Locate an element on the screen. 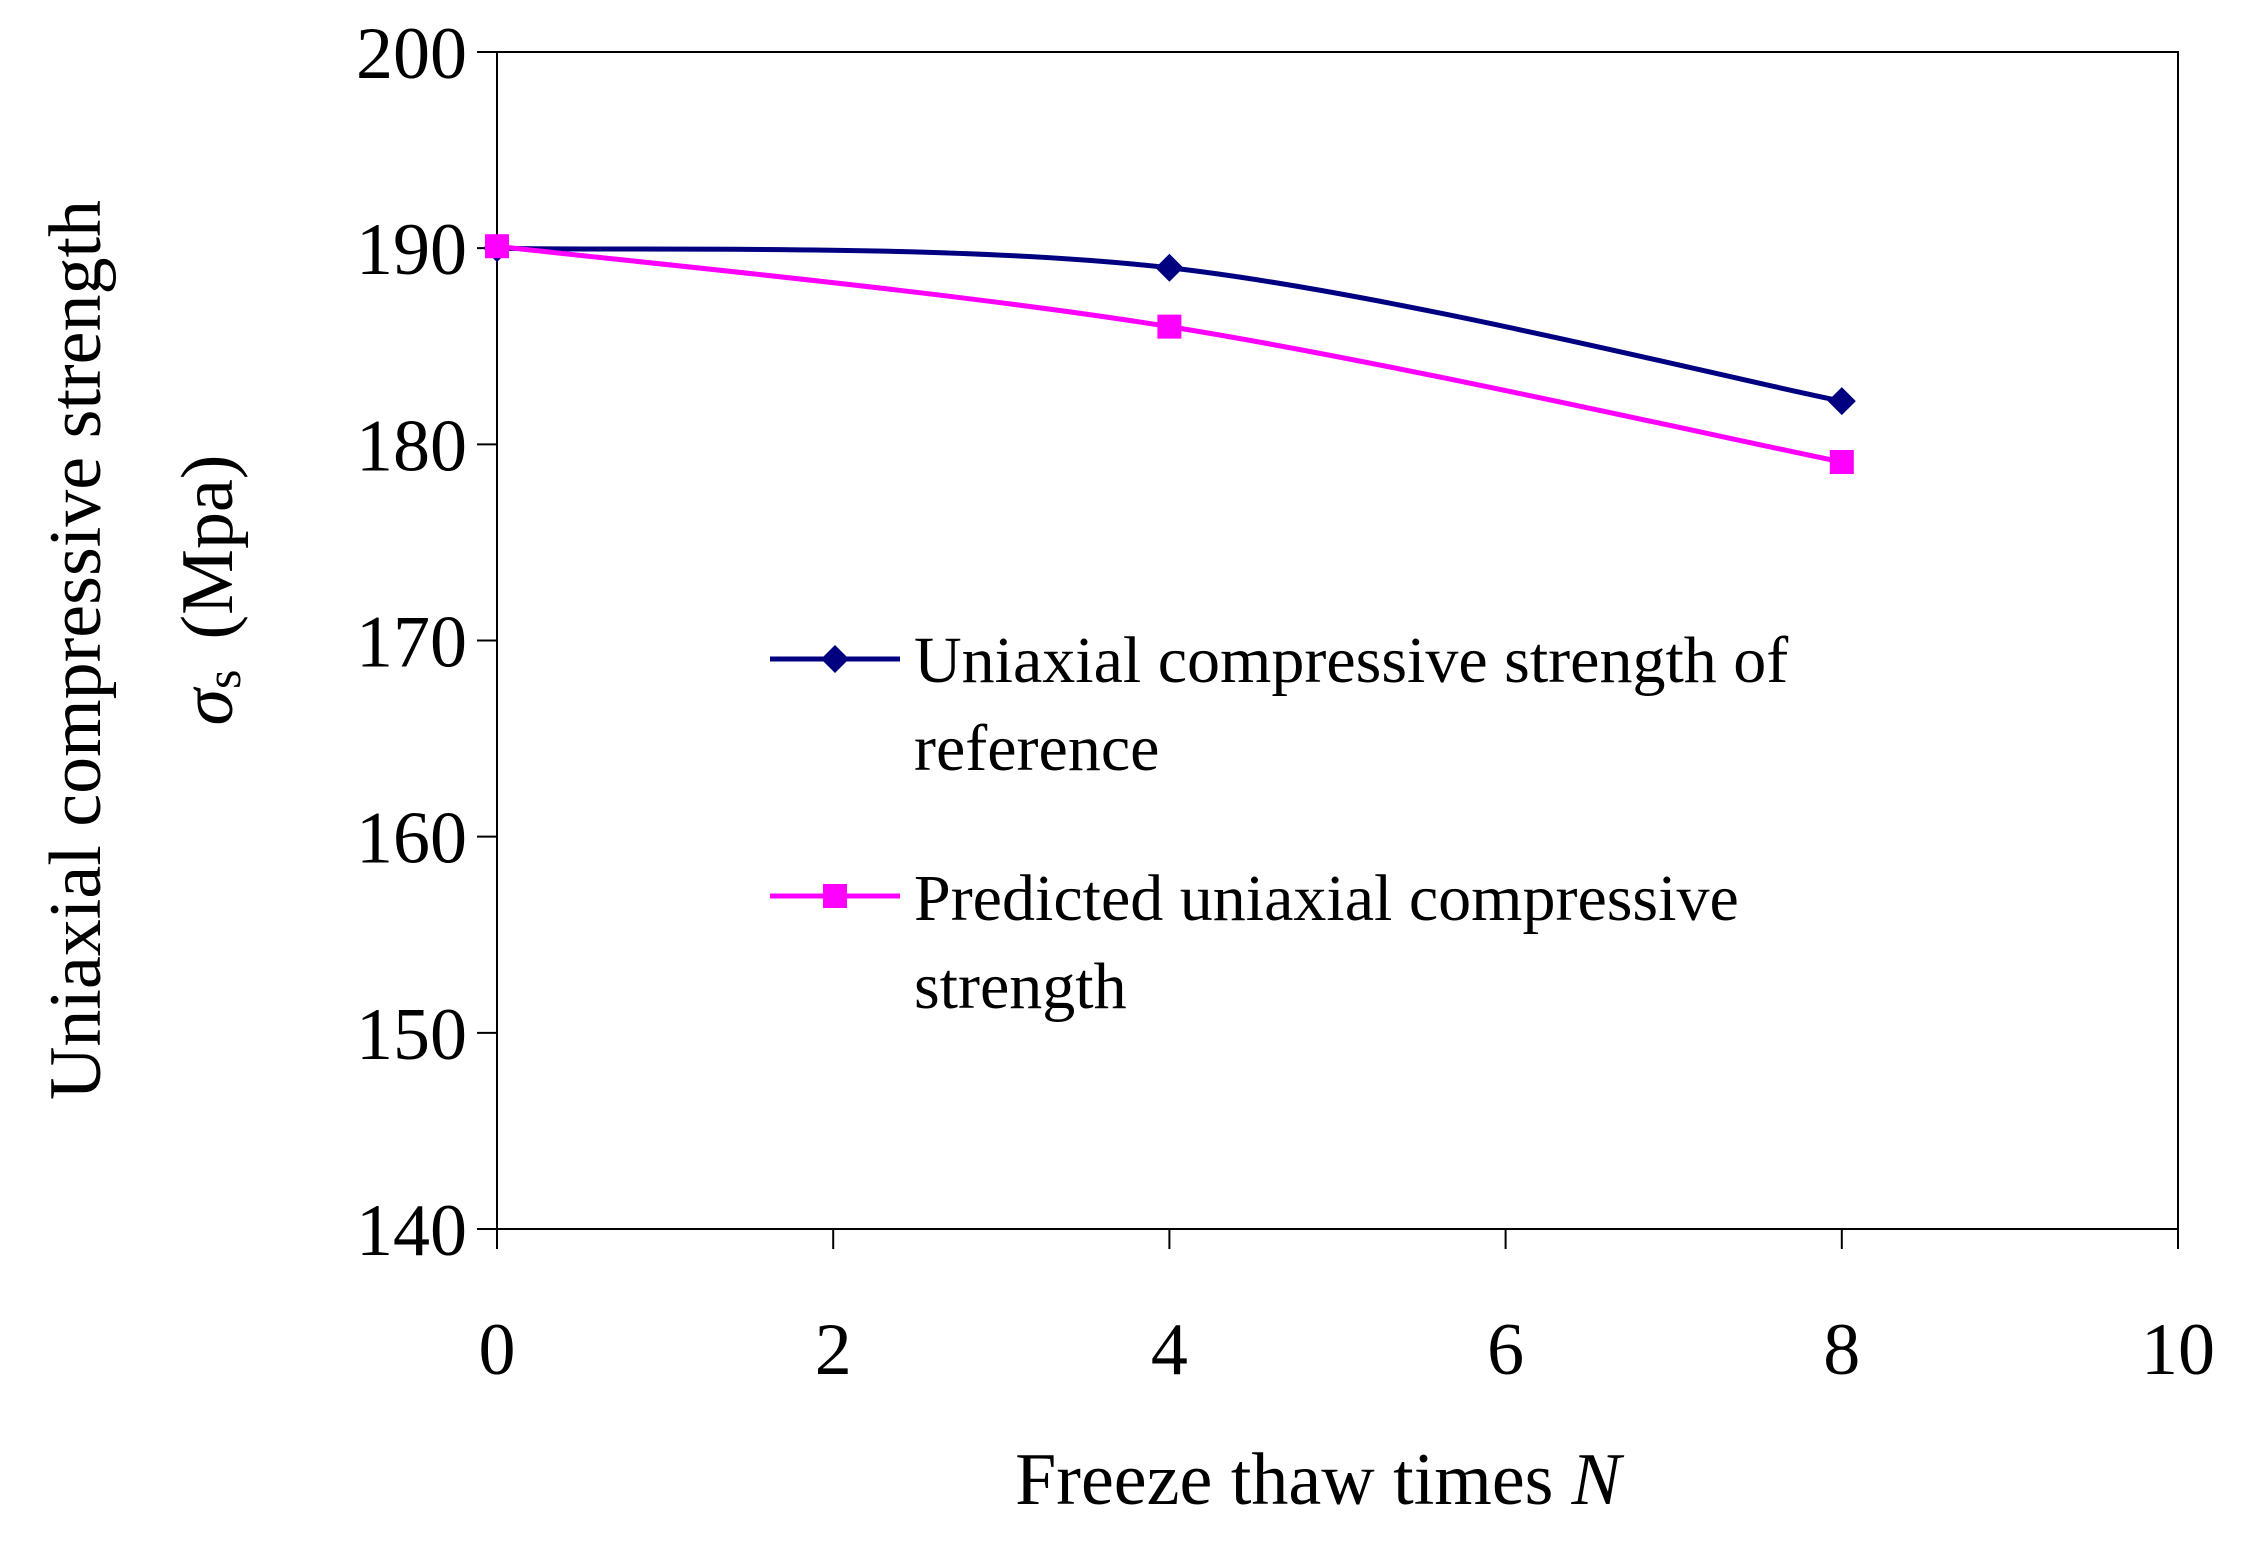 The height and width of the screenshot is (1545, 2243). x-tick-label: 2 is located at coordinates (833, 1350).